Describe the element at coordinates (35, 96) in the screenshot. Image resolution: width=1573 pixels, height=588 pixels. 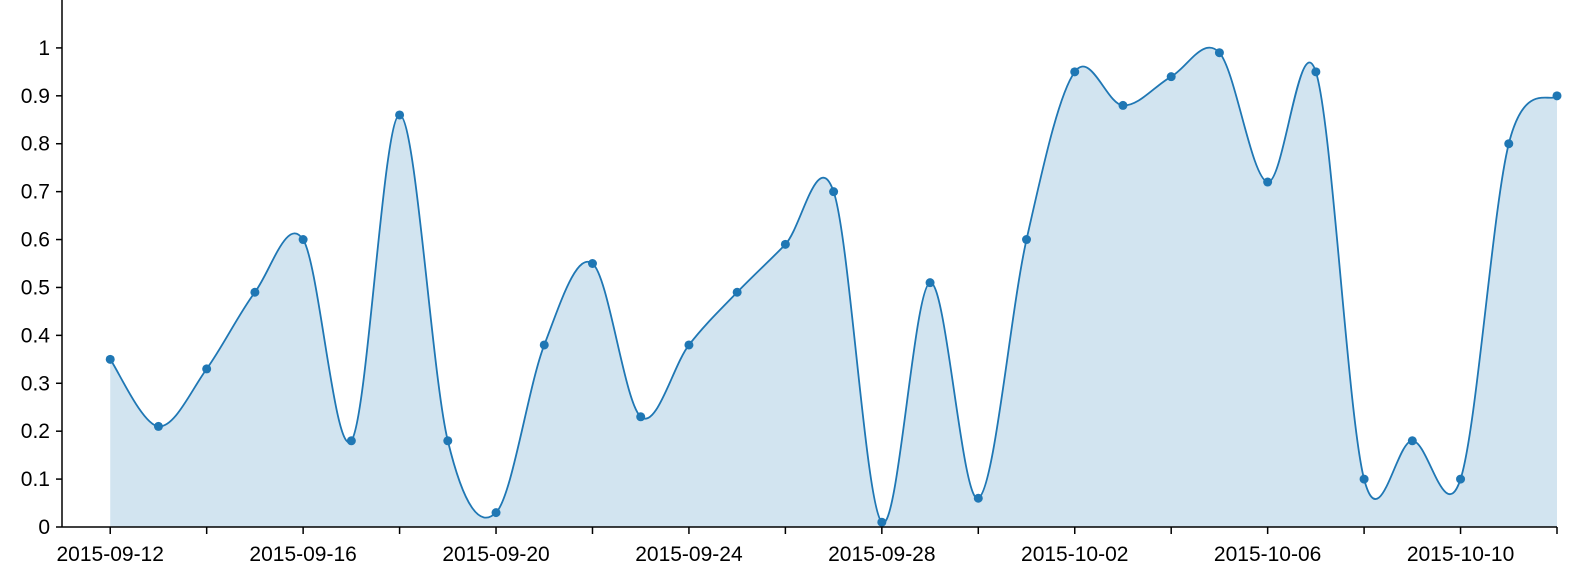
I see `y-tick-label: 0.9` at that location.